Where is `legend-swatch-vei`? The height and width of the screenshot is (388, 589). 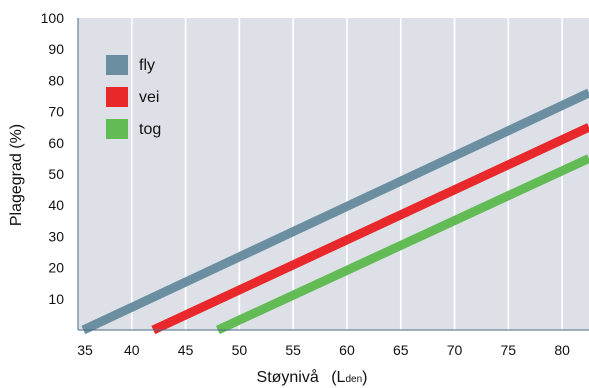
legend-swatch-vei is located at coordinates (117, 97).